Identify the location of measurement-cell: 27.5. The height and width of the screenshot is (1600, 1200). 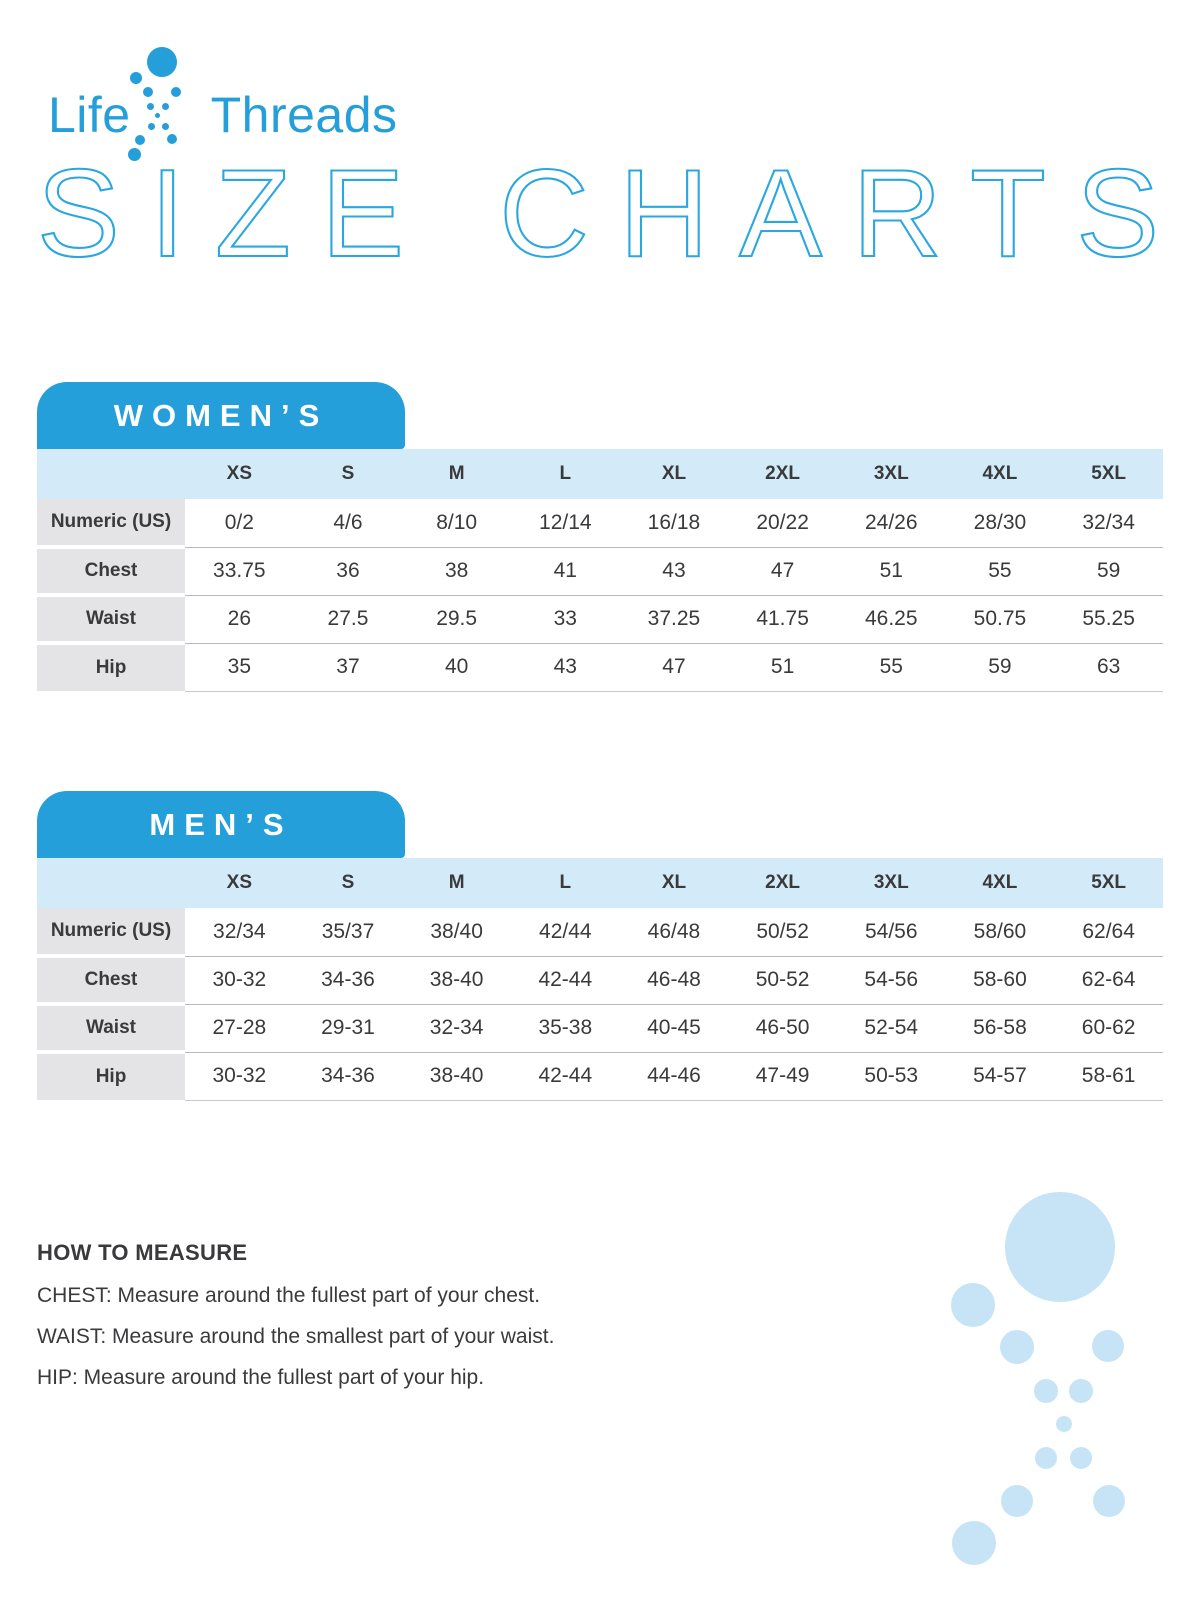
(348, 618).